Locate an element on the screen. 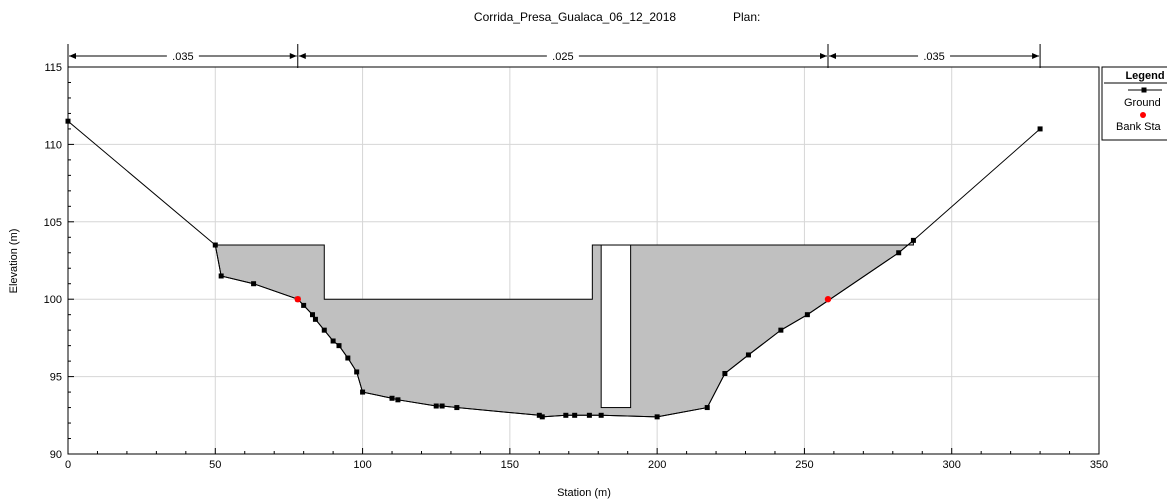 The width and height of the screenshot is (1167, 500). x-tick-label: 150 is located at coordinates (510, 465).